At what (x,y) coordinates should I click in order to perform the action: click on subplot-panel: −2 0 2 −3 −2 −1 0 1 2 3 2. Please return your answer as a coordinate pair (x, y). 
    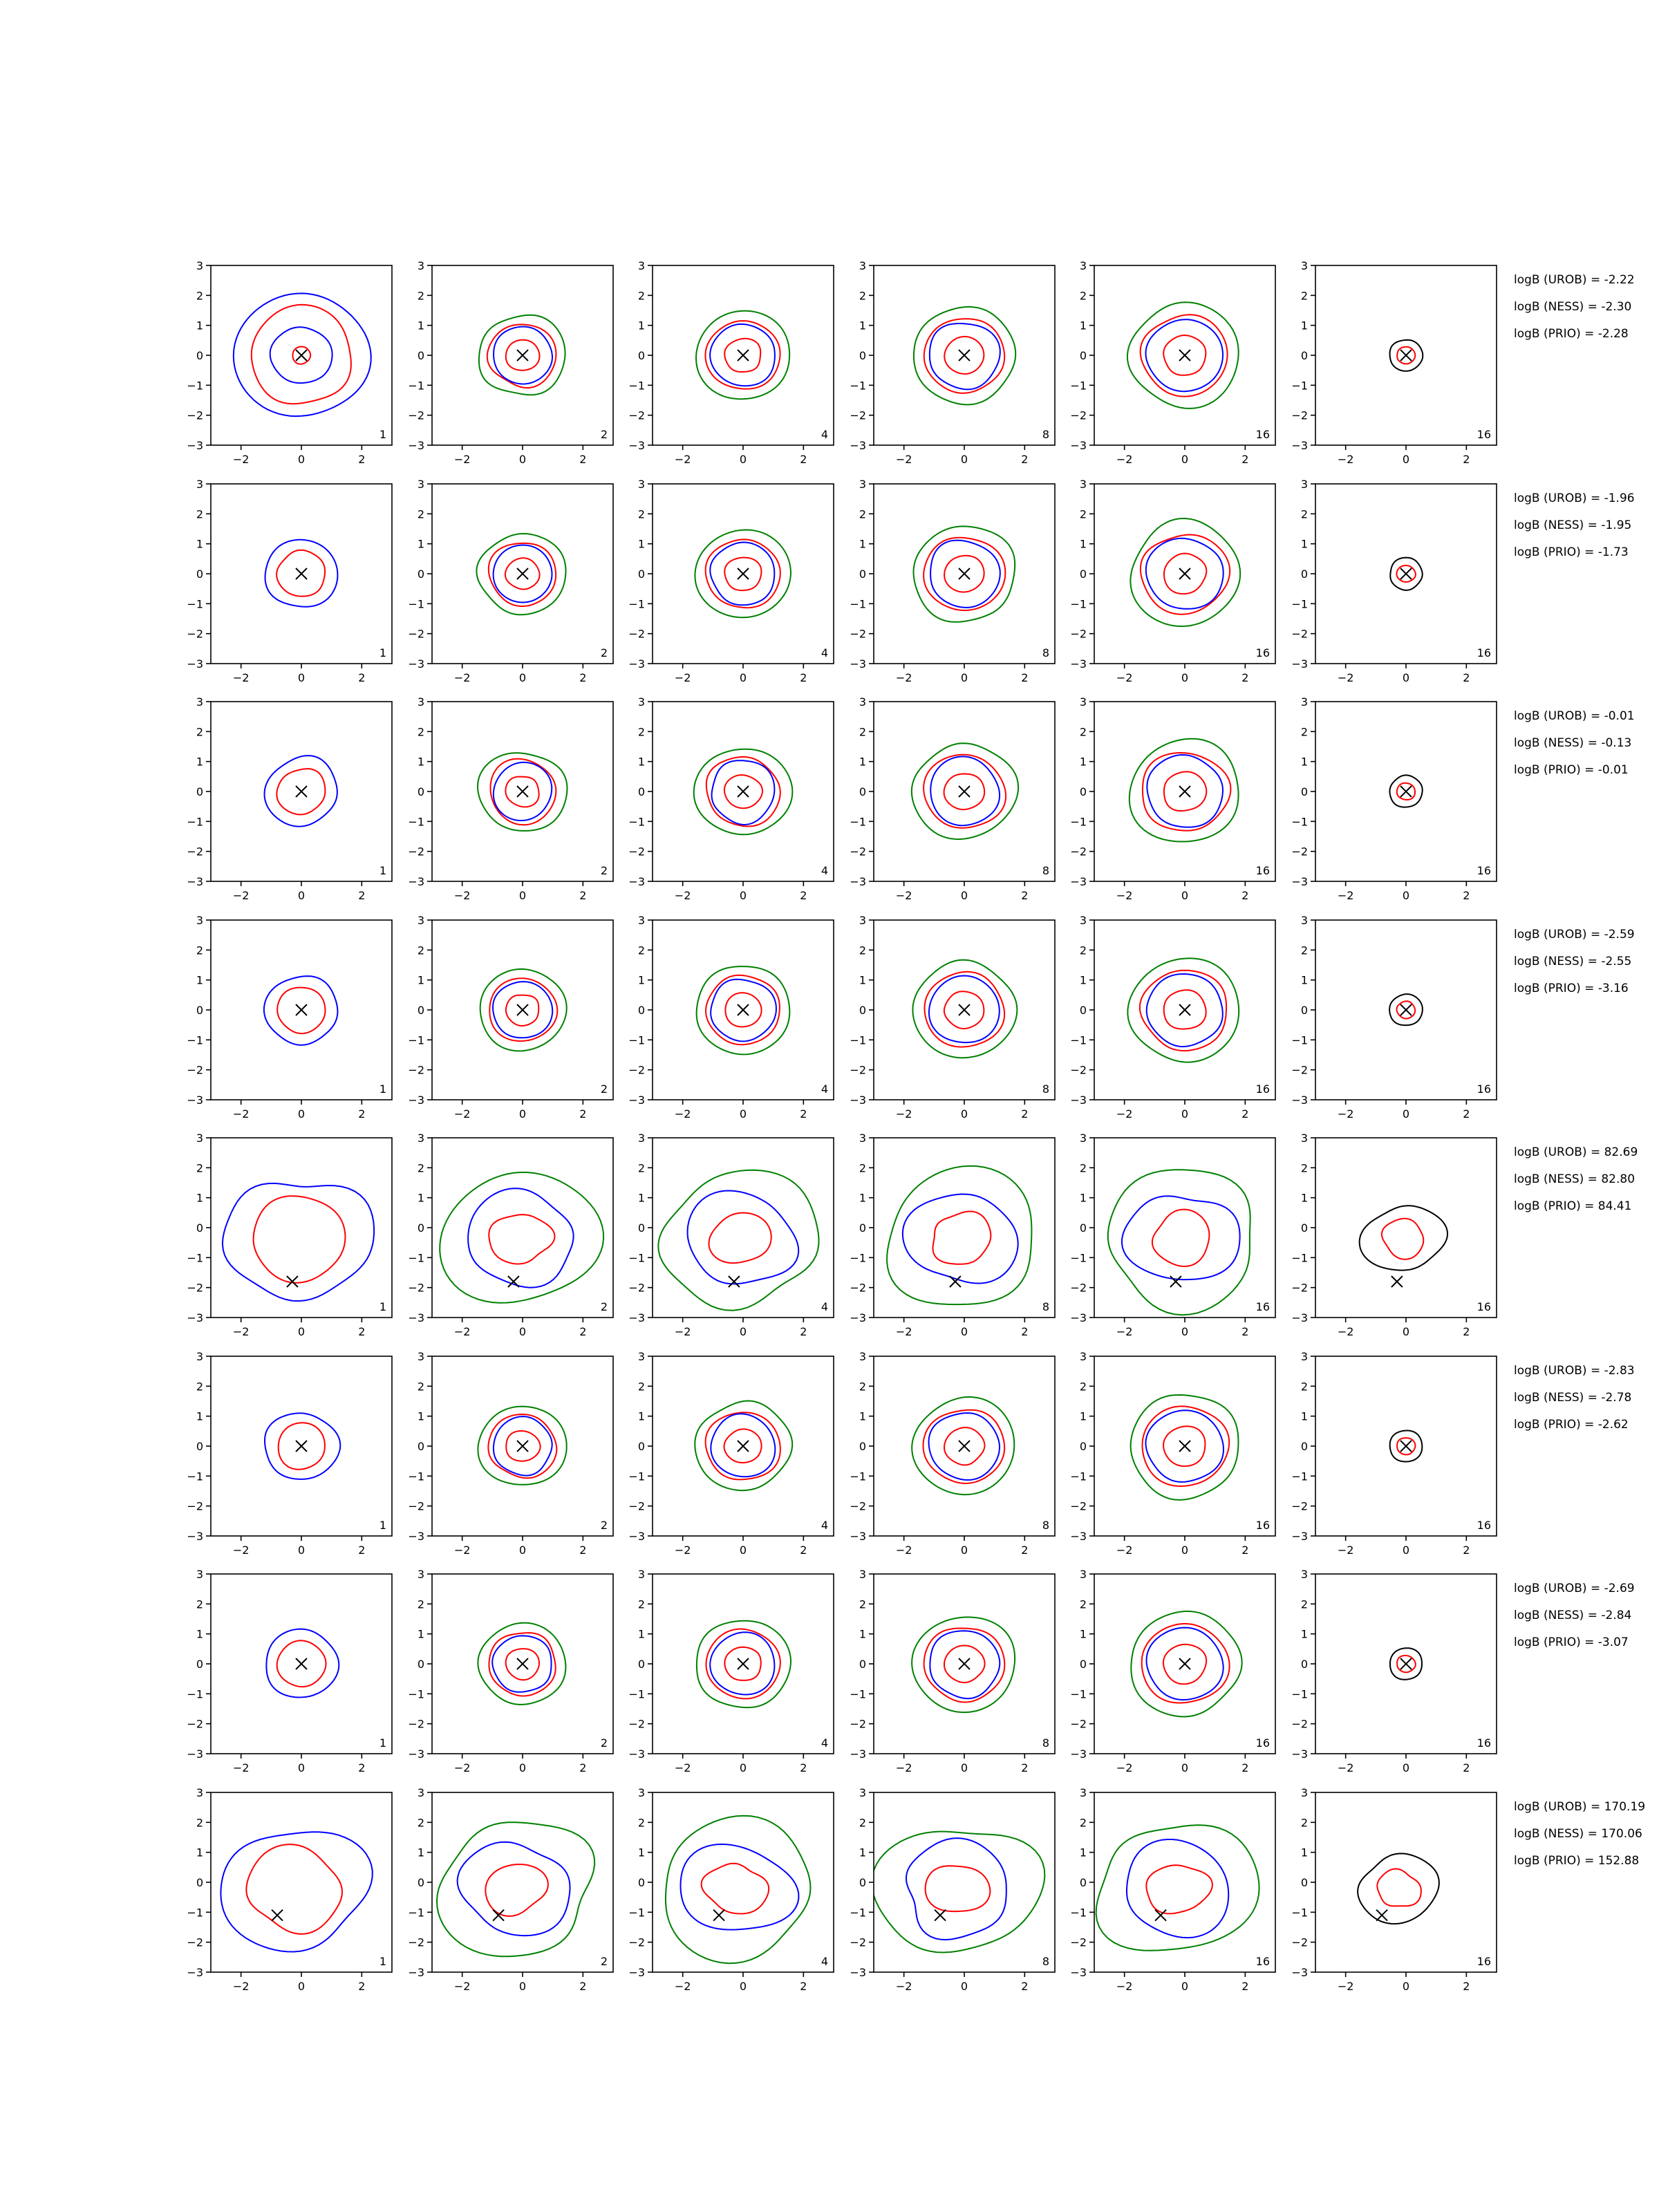
    Looking at the image, I should click on (511, 1671).